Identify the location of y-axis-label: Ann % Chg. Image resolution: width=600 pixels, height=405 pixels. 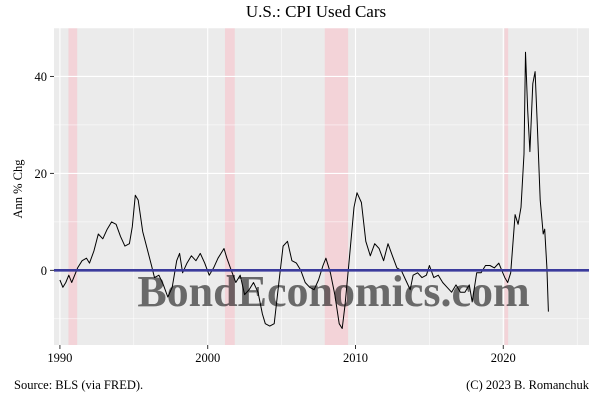
(18, 189).